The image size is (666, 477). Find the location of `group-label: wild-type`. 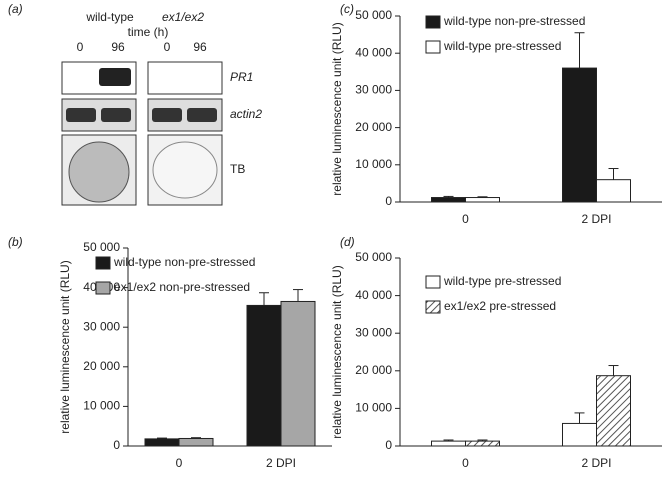

group-label: wild-type is located at coordinates (109, 17).